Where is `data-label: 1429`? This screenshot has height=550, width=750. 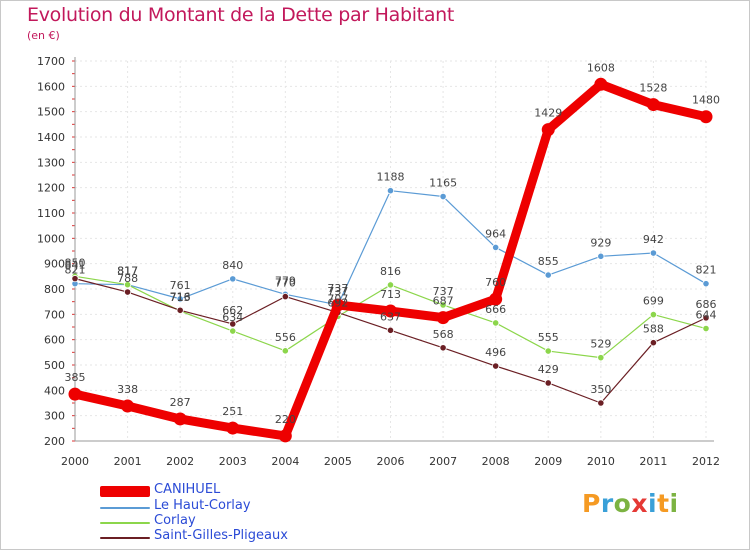 data-label: 1429 is located at coordinates (548, 113).